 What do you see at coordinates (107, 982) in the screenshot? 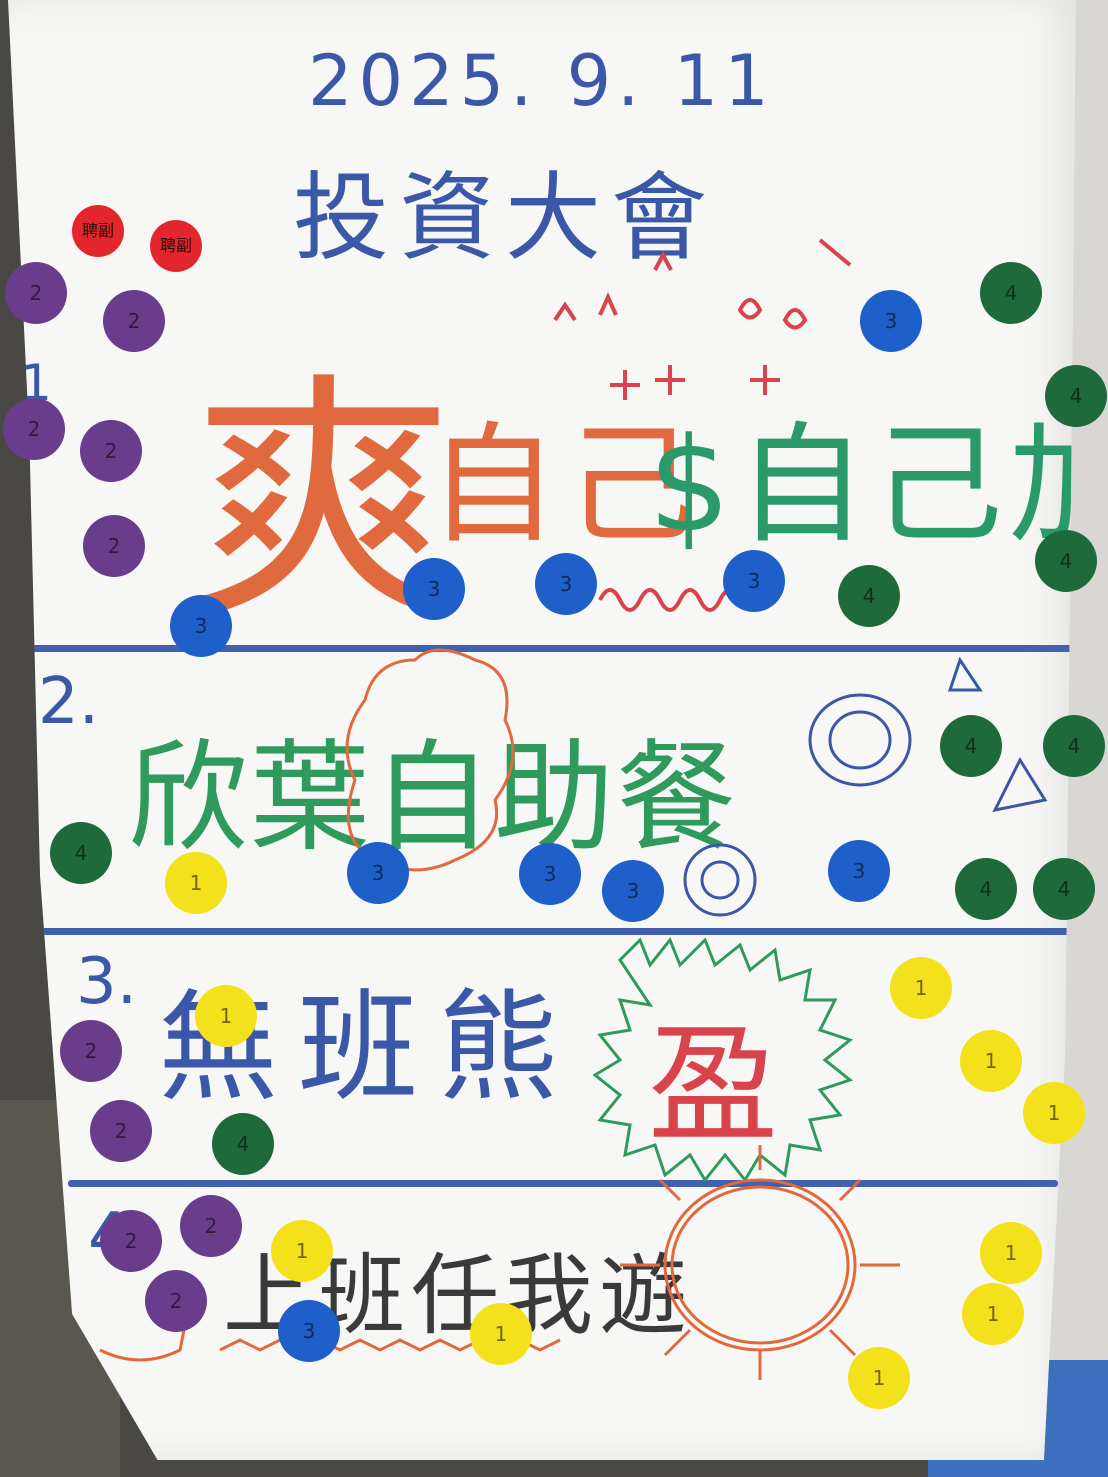
I see `section-3-number: 3.` at bounding box center [107, 982].